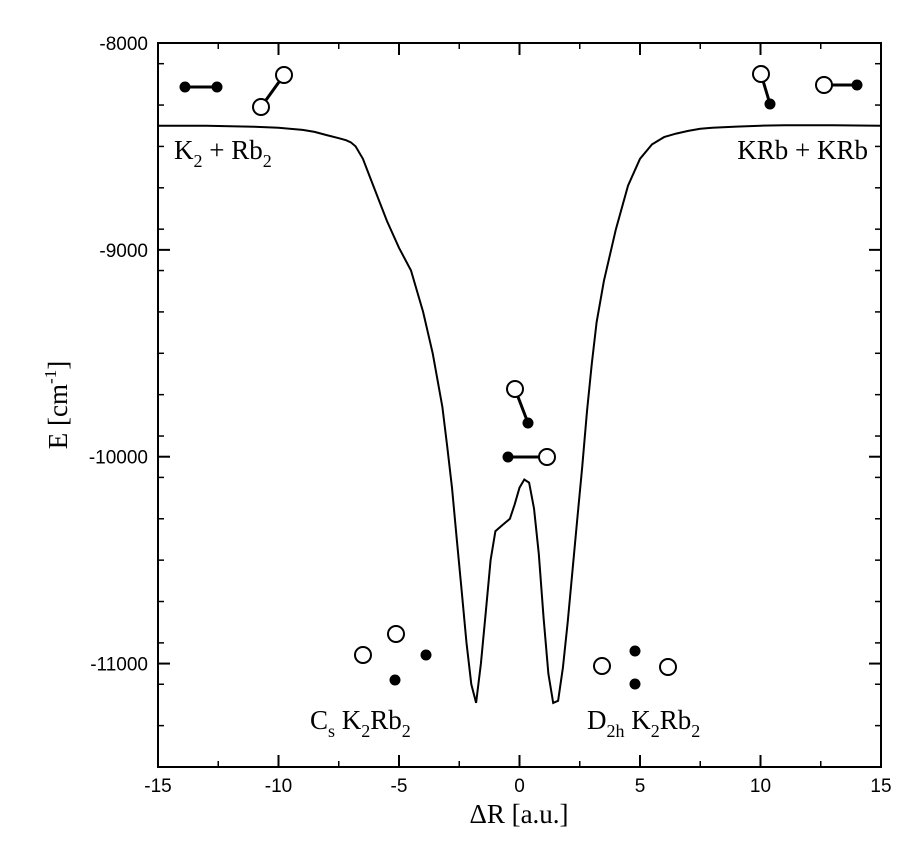 The height and width of the screenshot is (852, 920). I want to click on x-tick-label: 10, so click(760, 786).